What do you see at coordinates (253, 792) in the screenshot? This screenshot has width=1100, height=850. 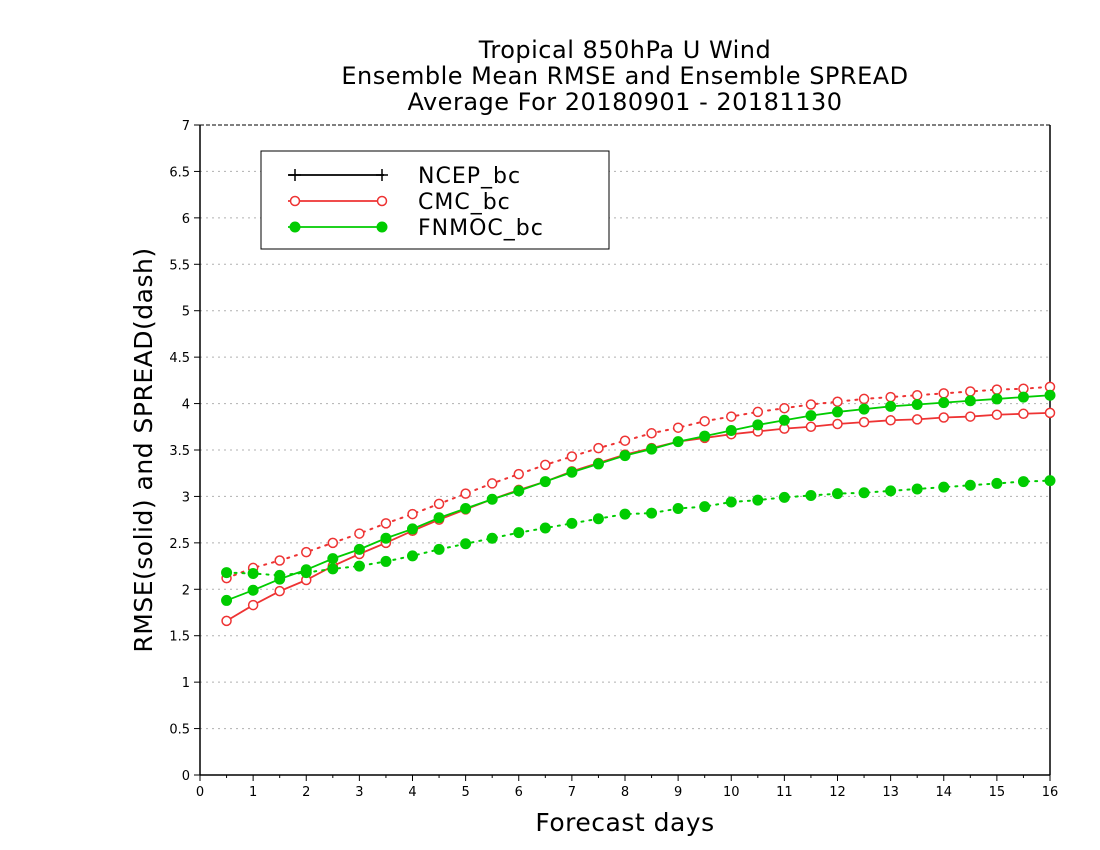 I see `x-tick-label: 1` at bounding box center [253, 792].